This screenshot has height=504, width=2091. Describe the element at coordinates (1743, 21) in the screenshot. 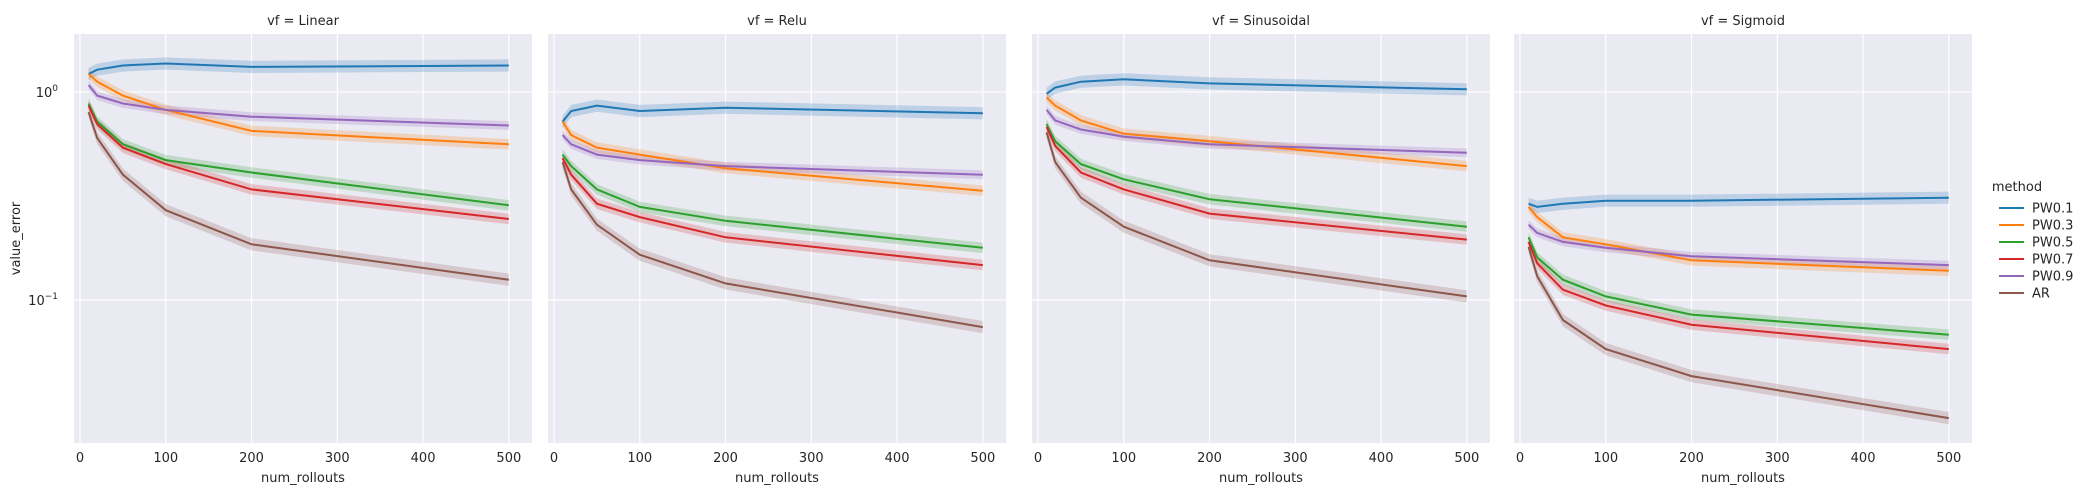

I see `panel-title: vf = Sigmoid` at that location.